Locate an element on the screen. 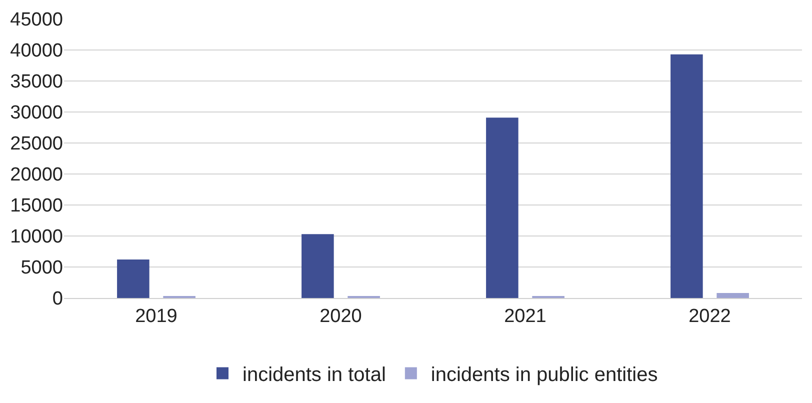  y-tick-label: 5000 is located at coordinates (41, 268).